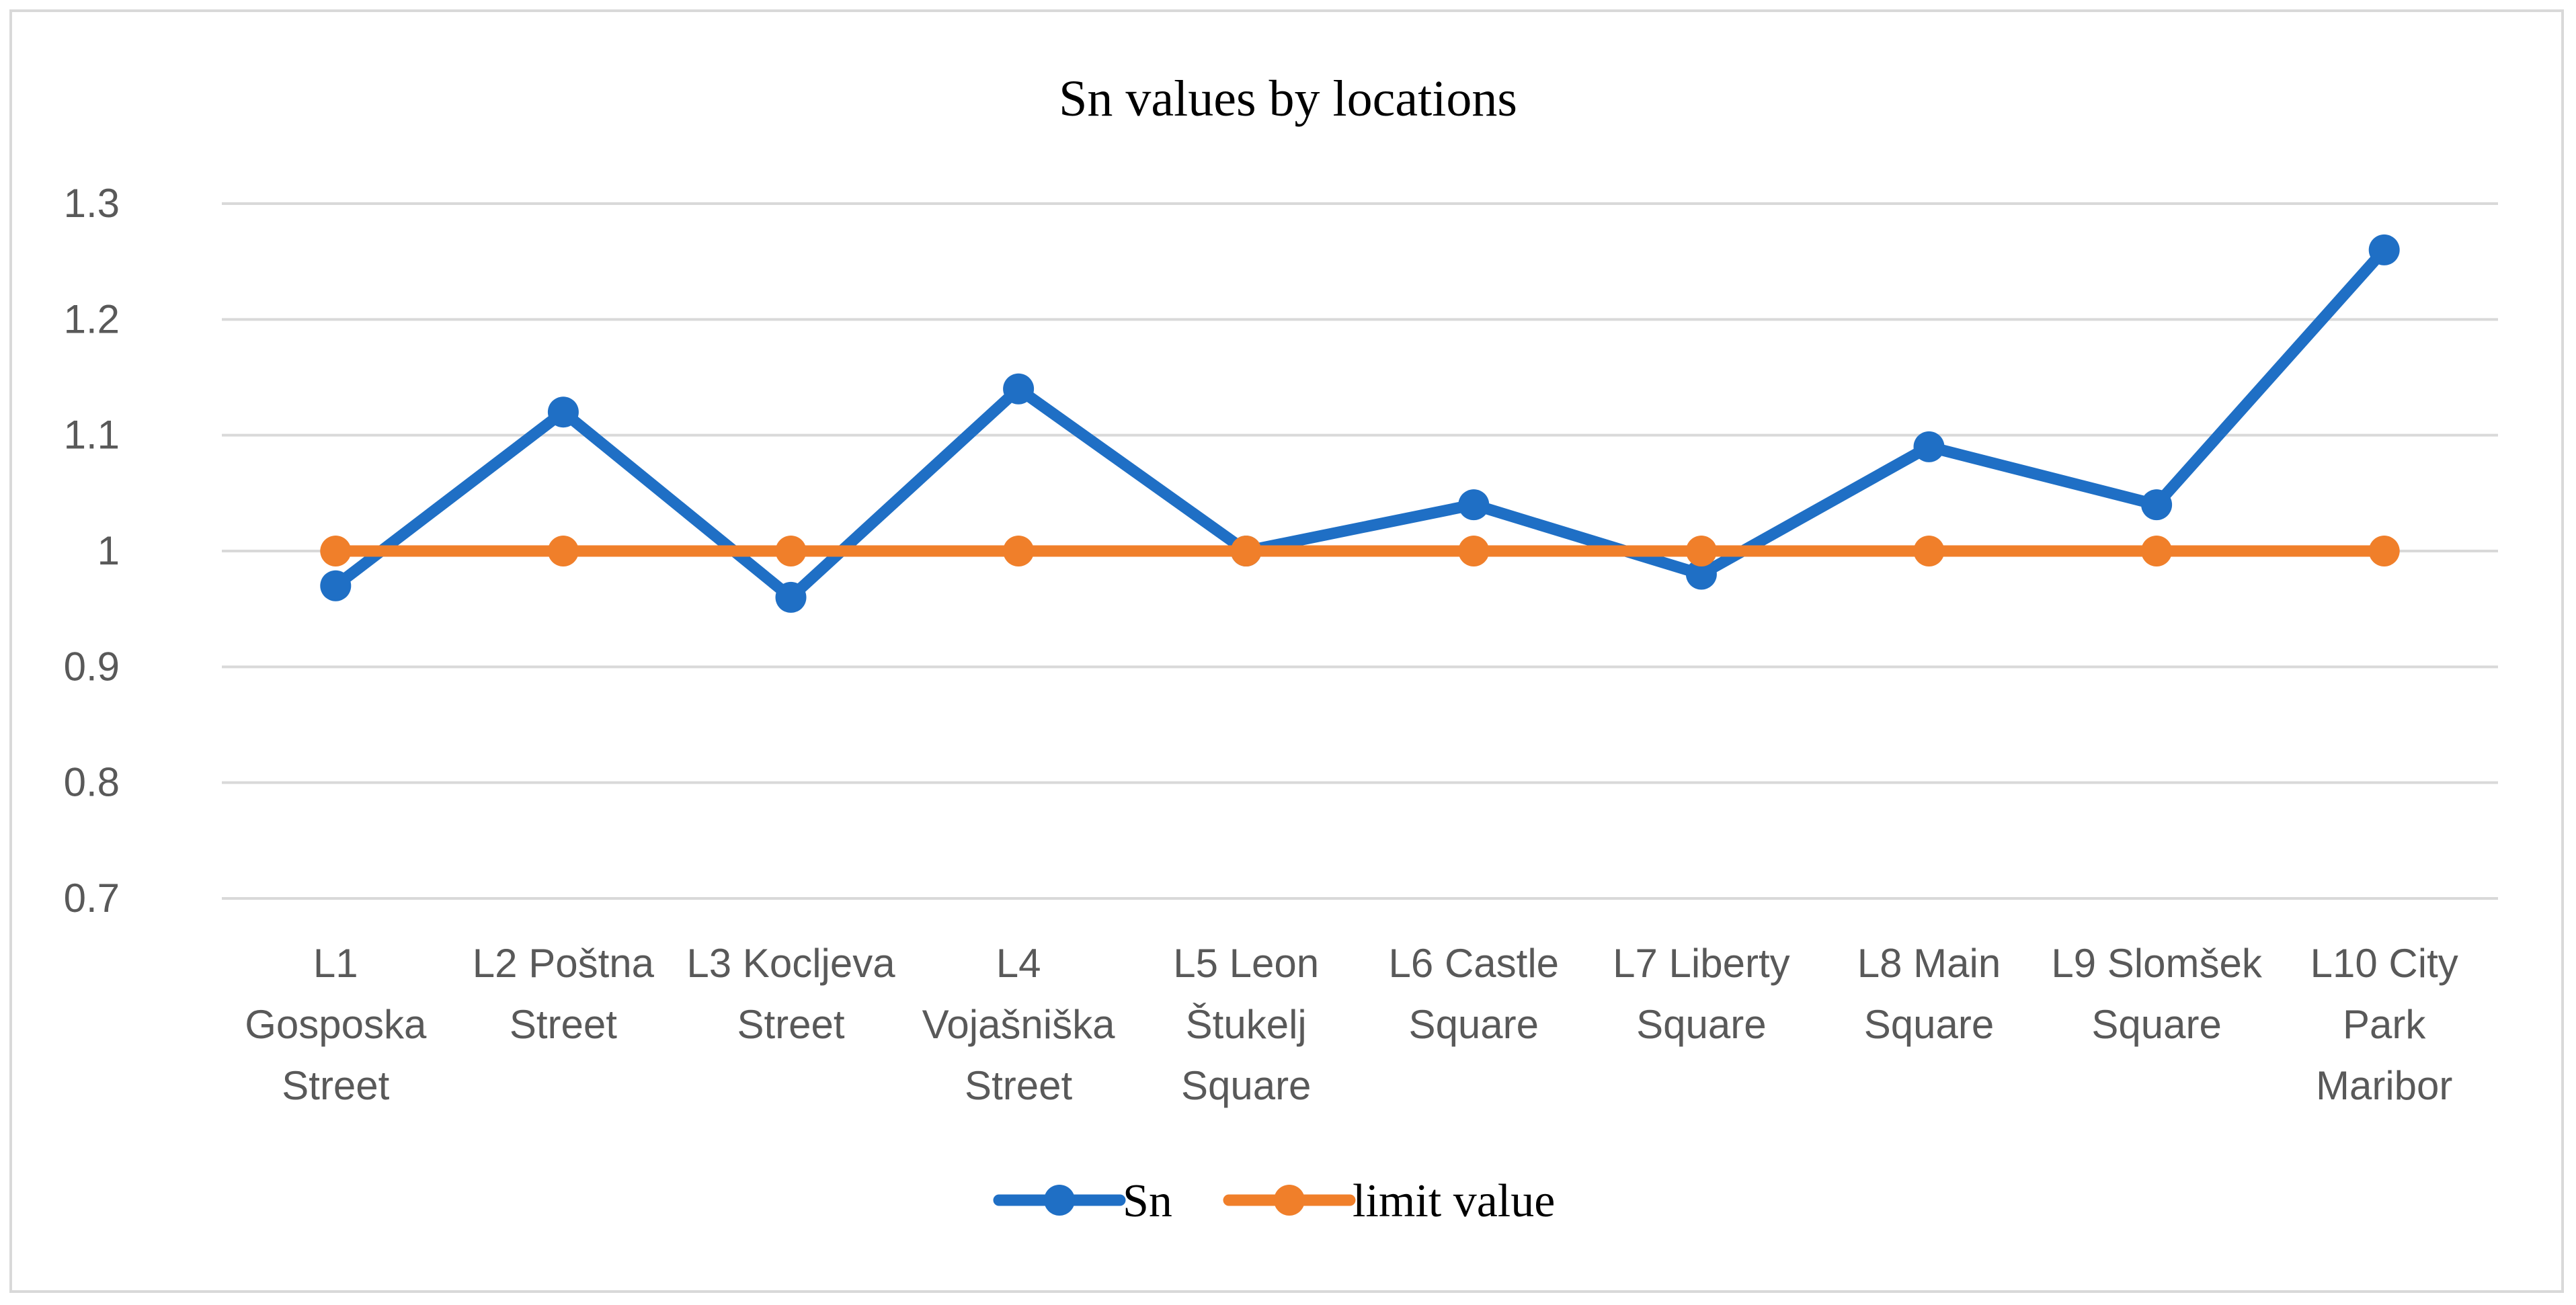  Describe the element at coordinates (92, 204) in the screenshot. I see `y-tick-label: 1.3` at that location.